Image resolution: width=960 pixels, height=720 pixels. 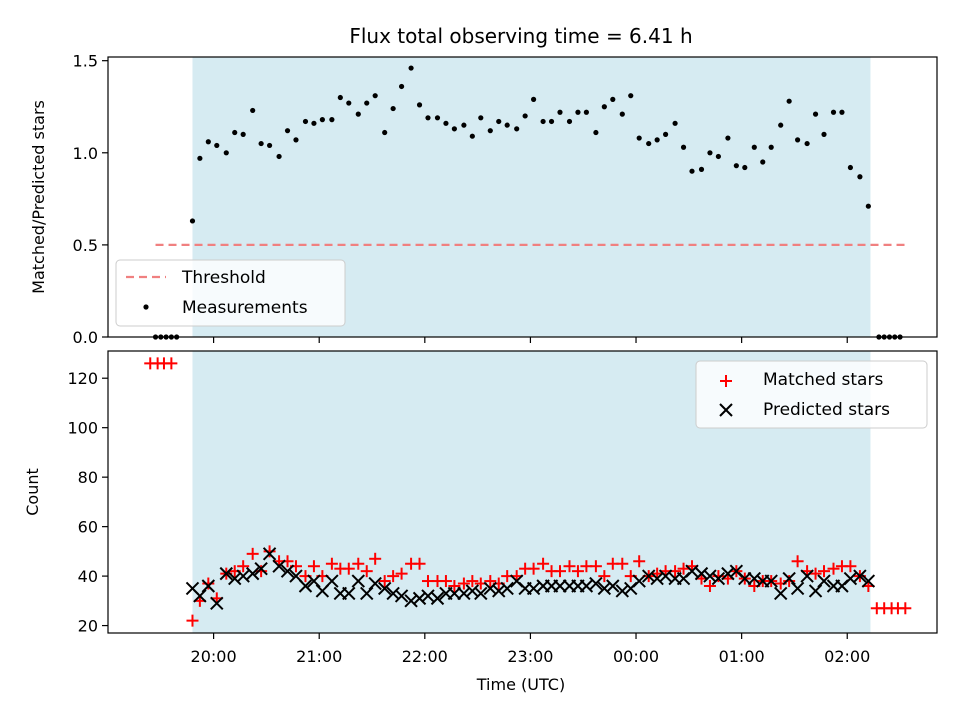 I want to click on legend-matched-label: Matched stars, so click(x=823, y=380).